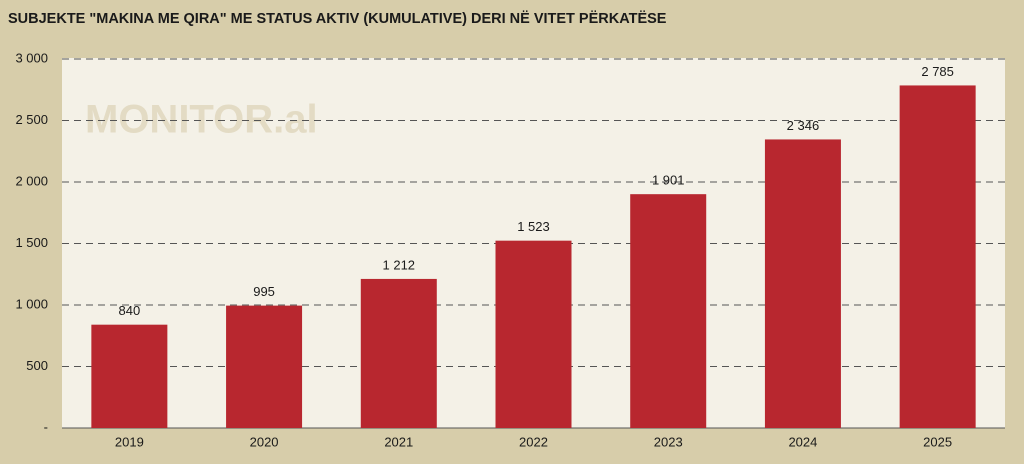 This screenshot has height=464, width=1024. Describe the element at coordinates (31, 57) in the screenshot. I see `y-tick-label: 3 000` at that location.